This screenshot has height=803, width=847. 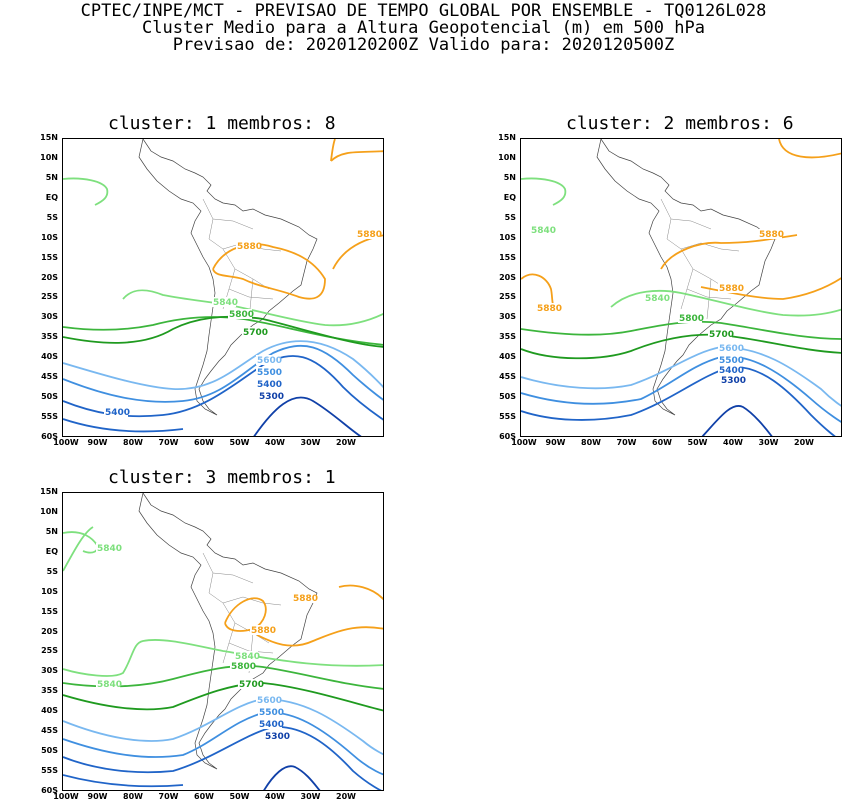 I want to click on lon-tick-label: 30W, so click(x=310, y=442).